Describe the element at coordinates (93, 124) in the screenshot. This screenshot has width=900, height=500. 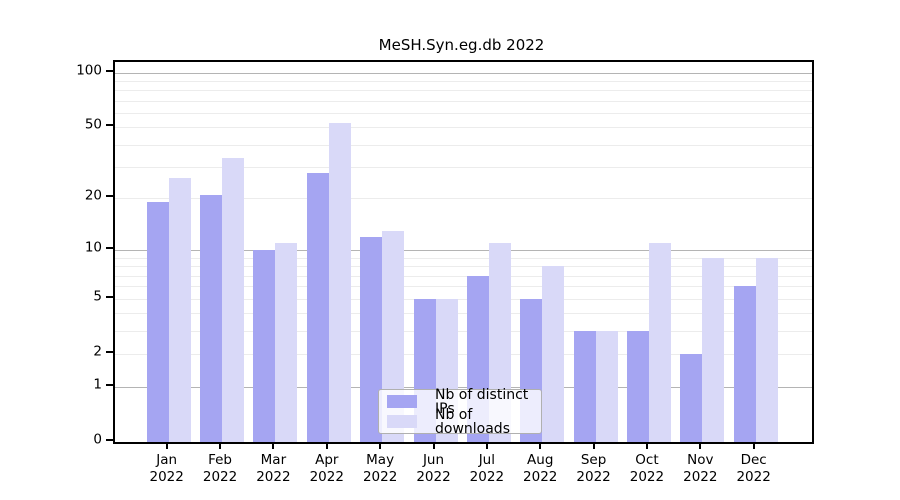
I see `y-tick-label: 50` at that location.